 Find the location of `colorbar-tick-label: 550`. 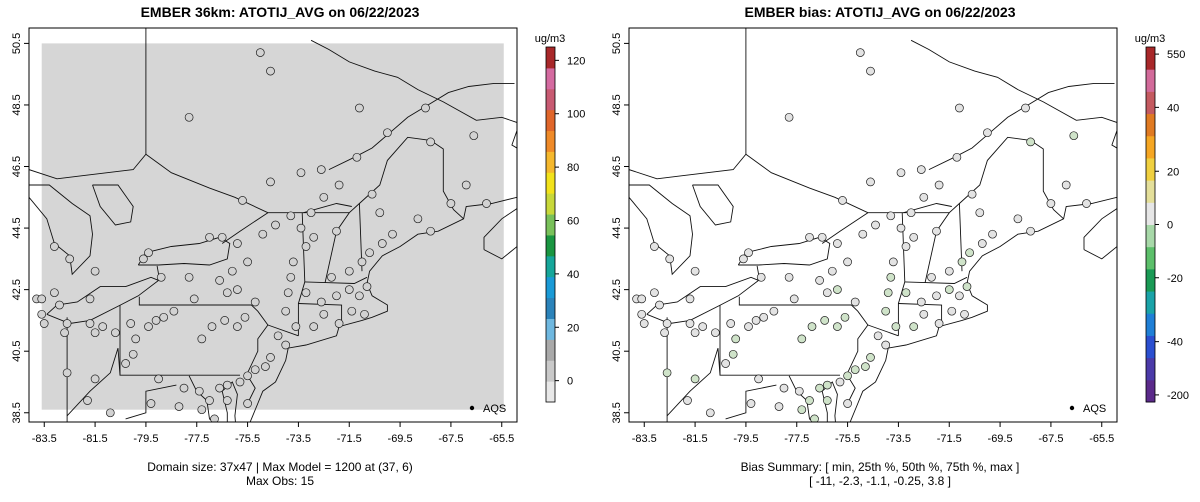

colorbar-tick-label: 550 is located at coordinates (1176, 55).